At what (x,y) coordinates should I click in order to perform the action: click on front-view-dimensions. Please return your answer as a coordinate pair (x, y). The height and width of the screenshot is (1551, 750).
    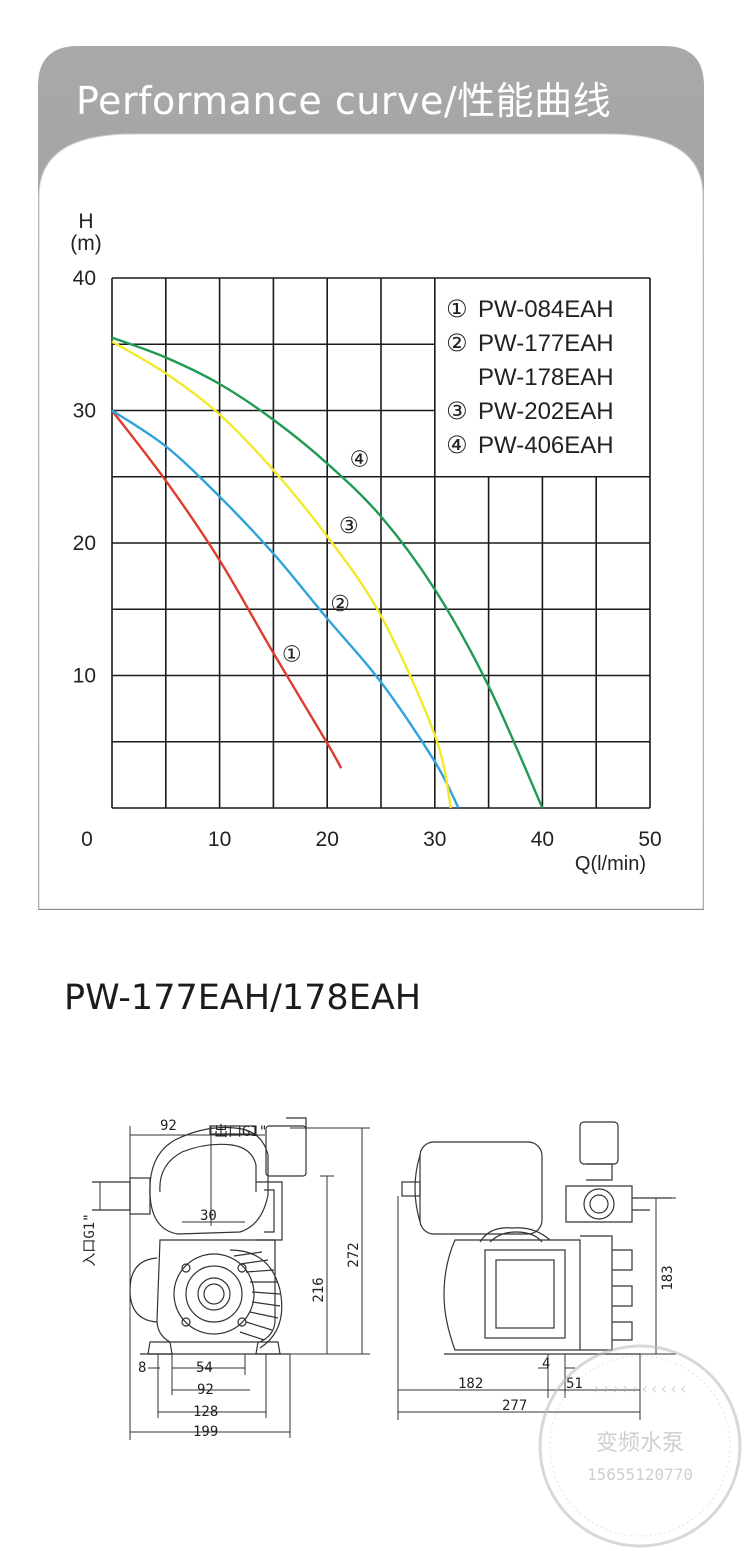
    Looking at the image, I should click on (234, 1283).